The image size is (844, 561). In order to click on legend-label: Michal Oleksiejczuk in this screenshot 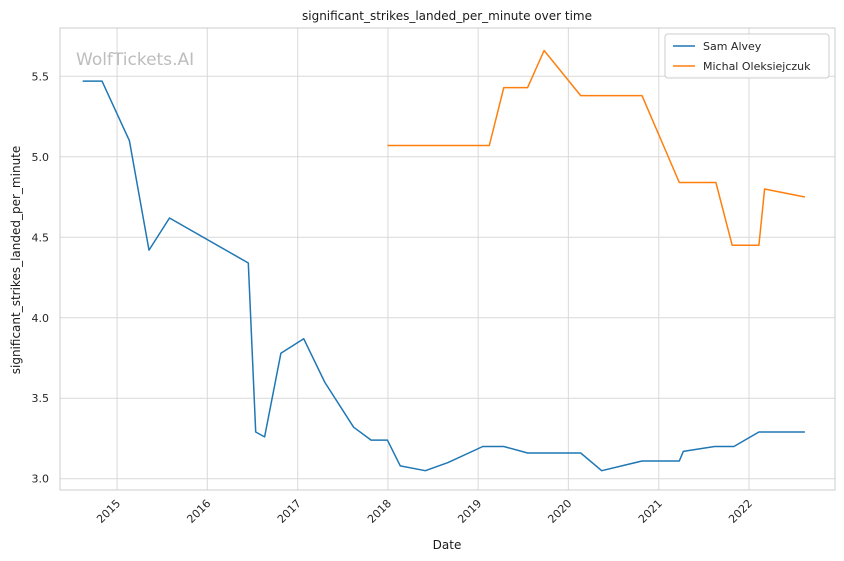, I will do `click(757, 66)`.